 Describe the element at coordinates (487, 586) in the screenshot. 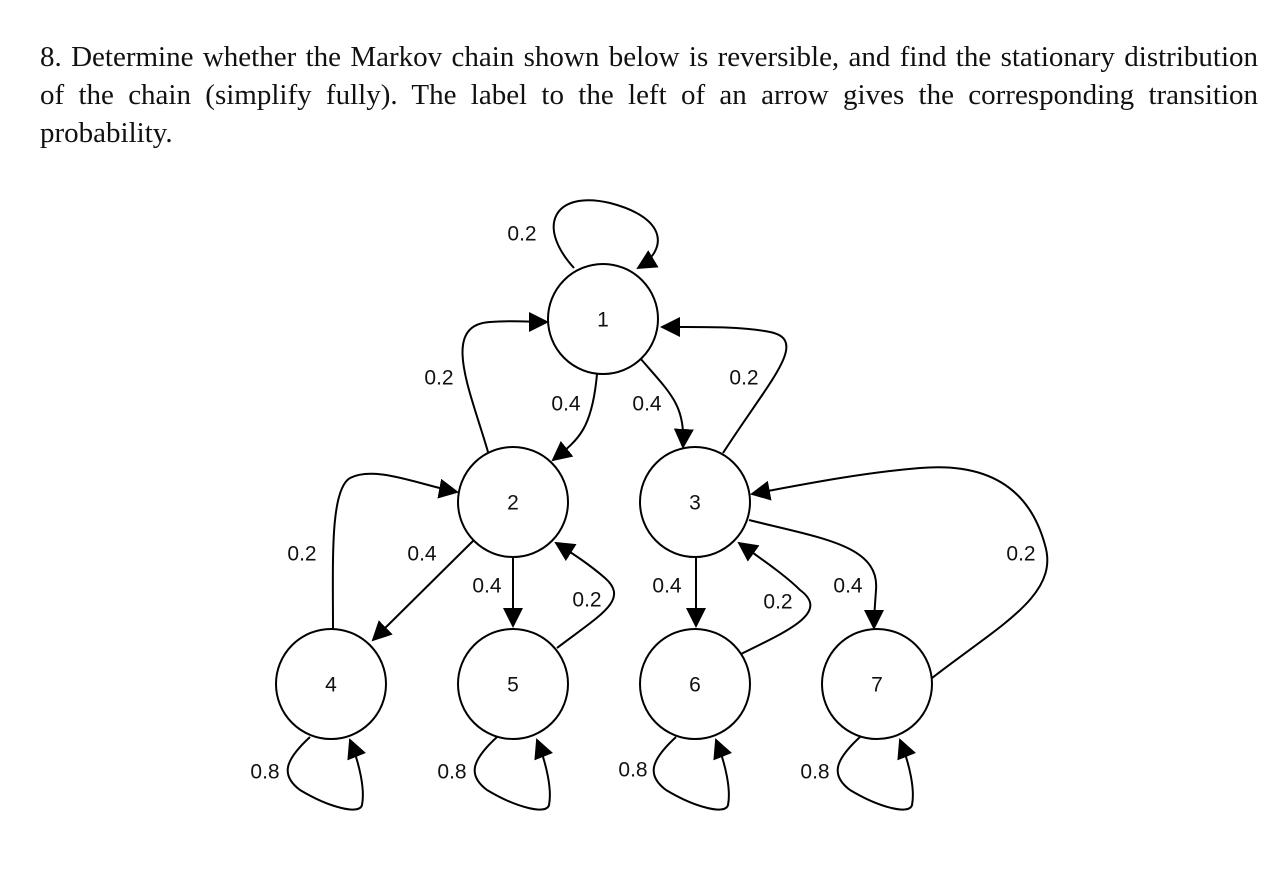

I see `edge-label-2-5: 0.4` at that location.